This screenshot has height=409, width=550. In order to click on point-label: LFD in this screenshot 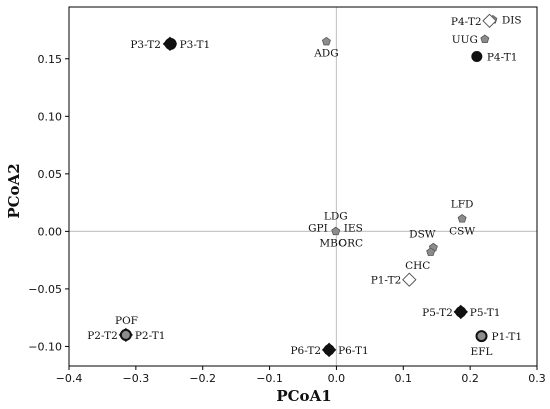, I will do `click(462, 205)`.